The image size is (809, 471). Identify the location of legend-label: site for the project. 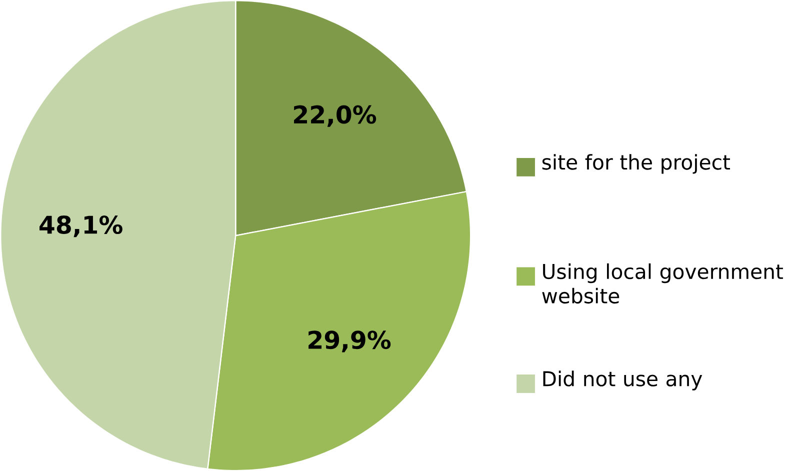
(636, 164).